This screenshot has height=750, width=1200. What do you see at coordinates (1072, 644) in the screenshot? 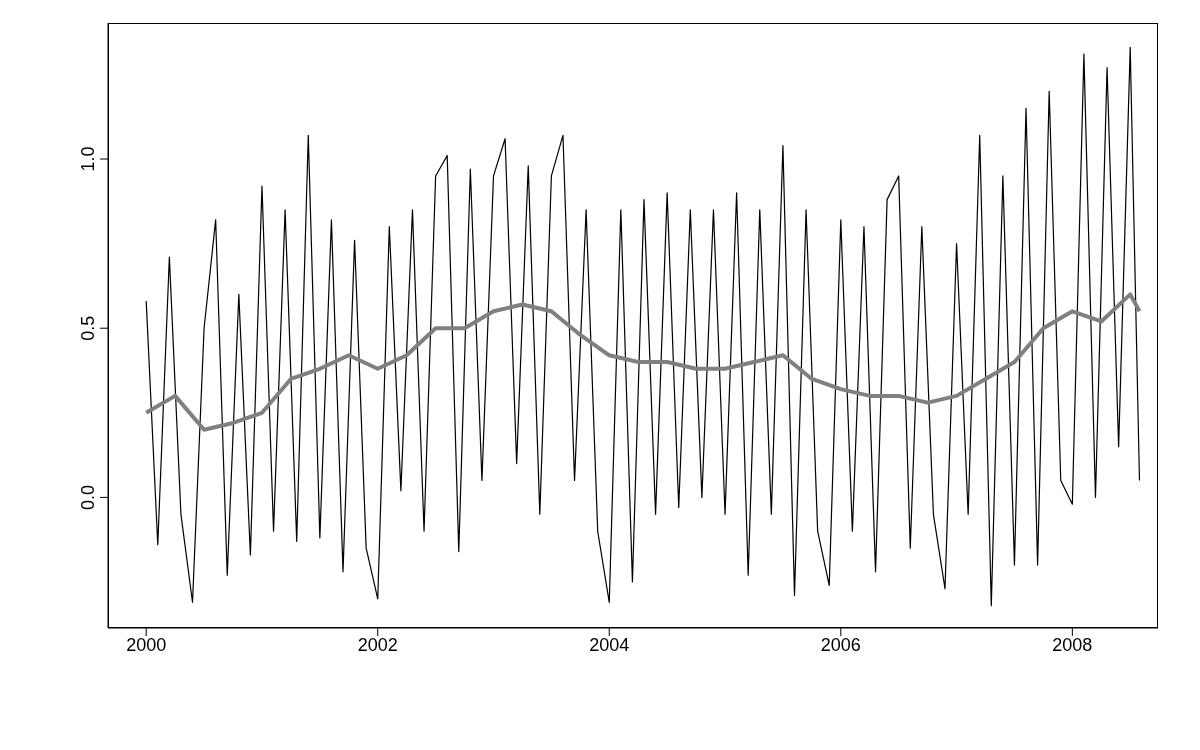
I see `x-tick-label: 2008` at bounding box center [1072, 644].